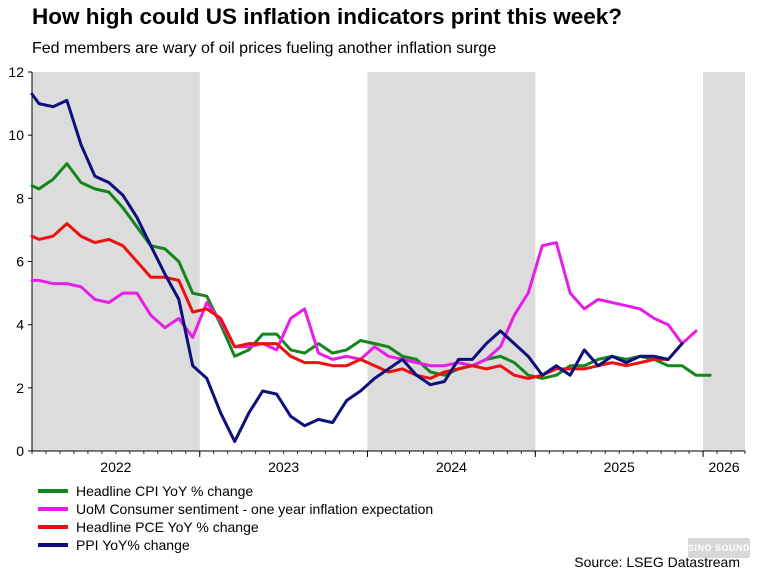 The height and width of the screenshot is (572, 758). What do you see at coordinates (283, 467) in the screenshot?
I see `x-year-label-2023: 2023` at bounding box center [283, 467].